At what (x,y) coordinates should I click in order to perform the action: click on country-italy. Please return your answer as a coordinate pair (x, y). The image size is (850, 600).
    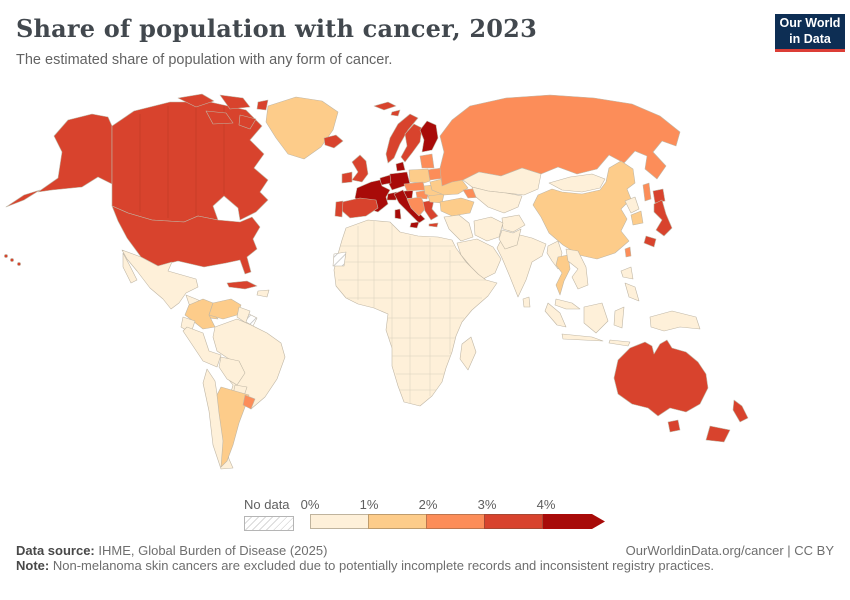
    Looking at the image, I should click on (409, 206).